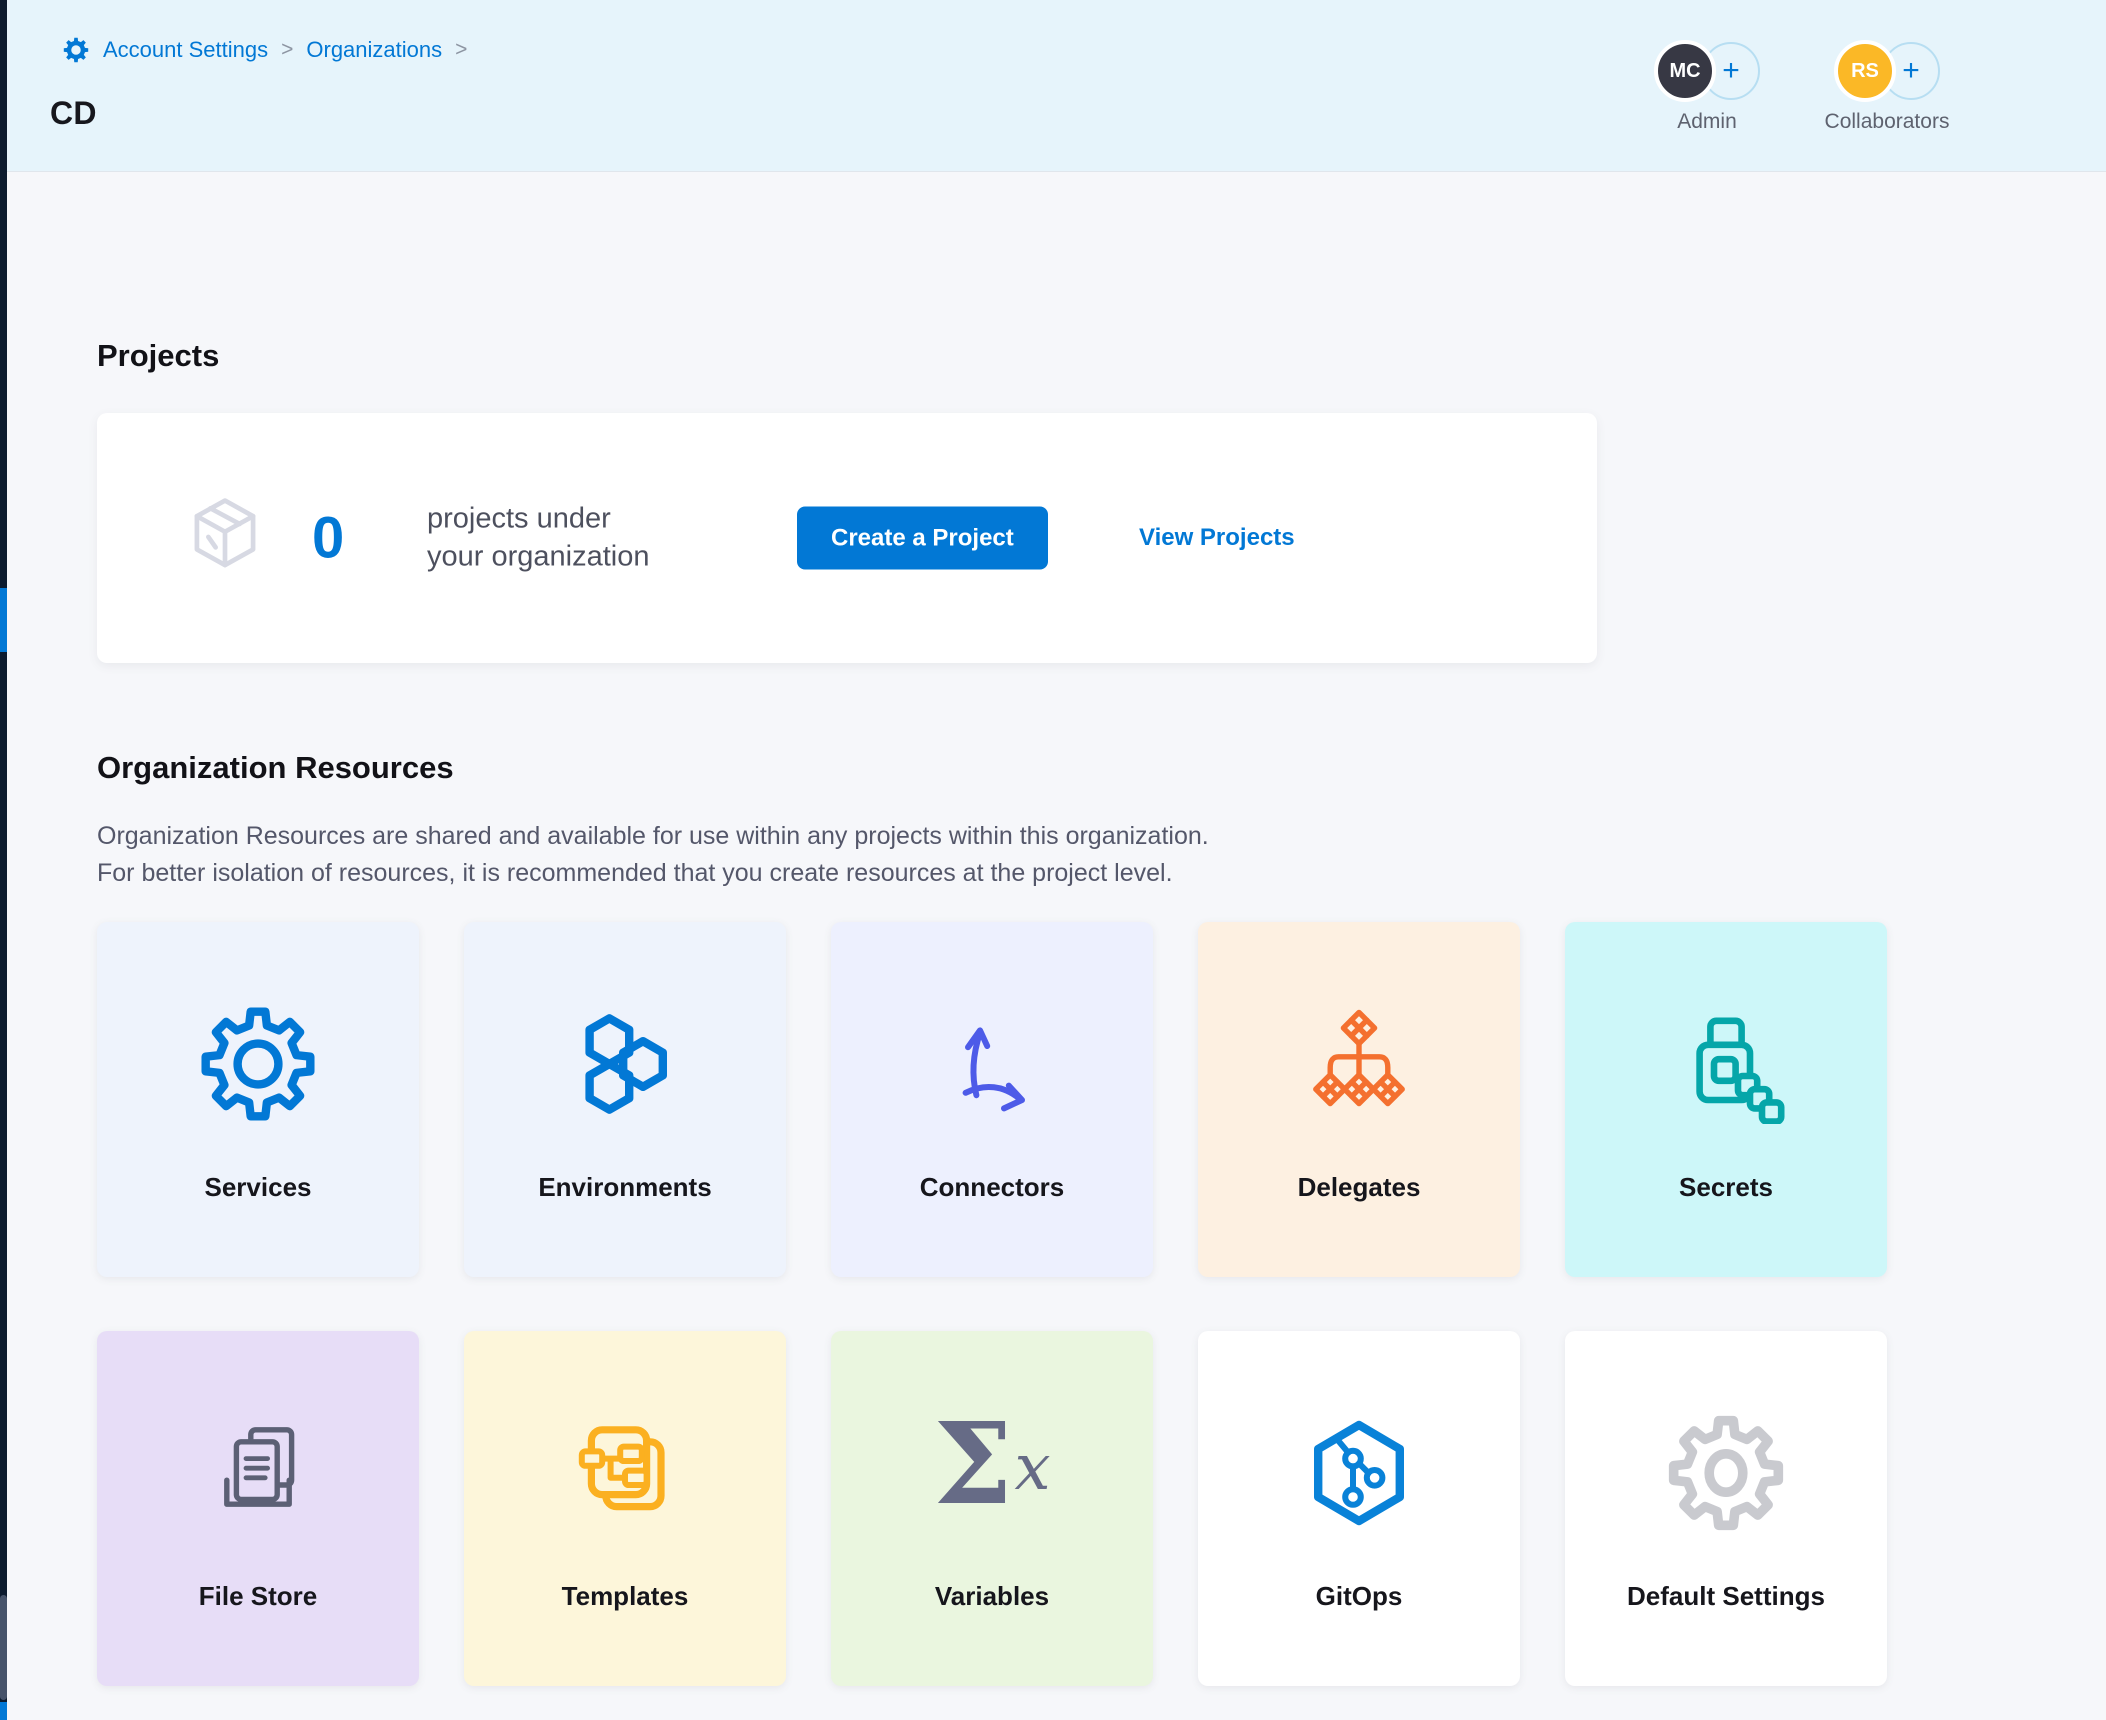 The image size is (2106, 1720). Describe the element at coordinates (992, 1064) in the screenshot. I see `arrows-icon` at that location.